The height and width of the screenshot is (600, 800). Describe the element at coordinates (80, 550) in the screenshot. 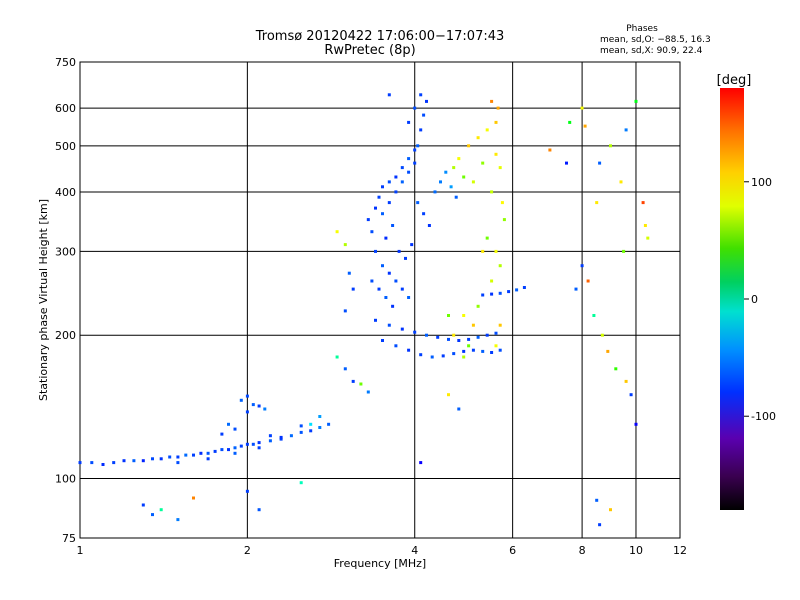

I see `x-tick-label: 1` at that location.